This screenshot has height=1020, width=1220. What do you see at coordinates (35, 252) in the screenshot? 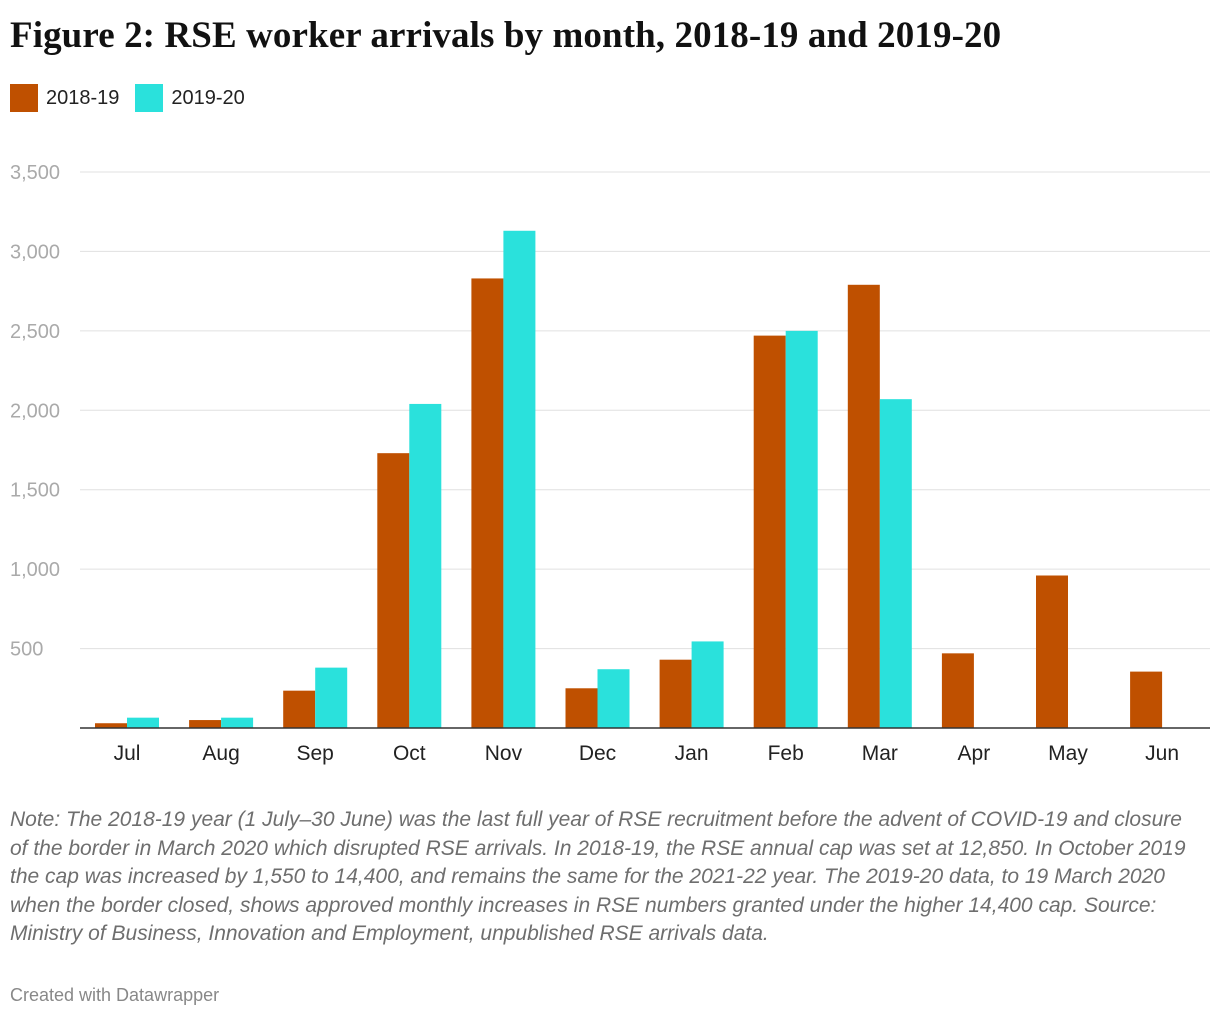
I see `y-tick-label: 3,000` at bounding box center [35, 252].